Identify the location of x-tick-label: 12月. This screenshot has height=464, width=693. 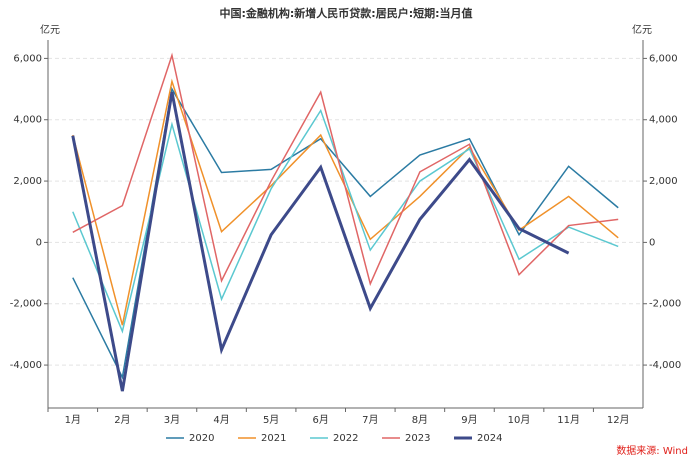
(618, 420).